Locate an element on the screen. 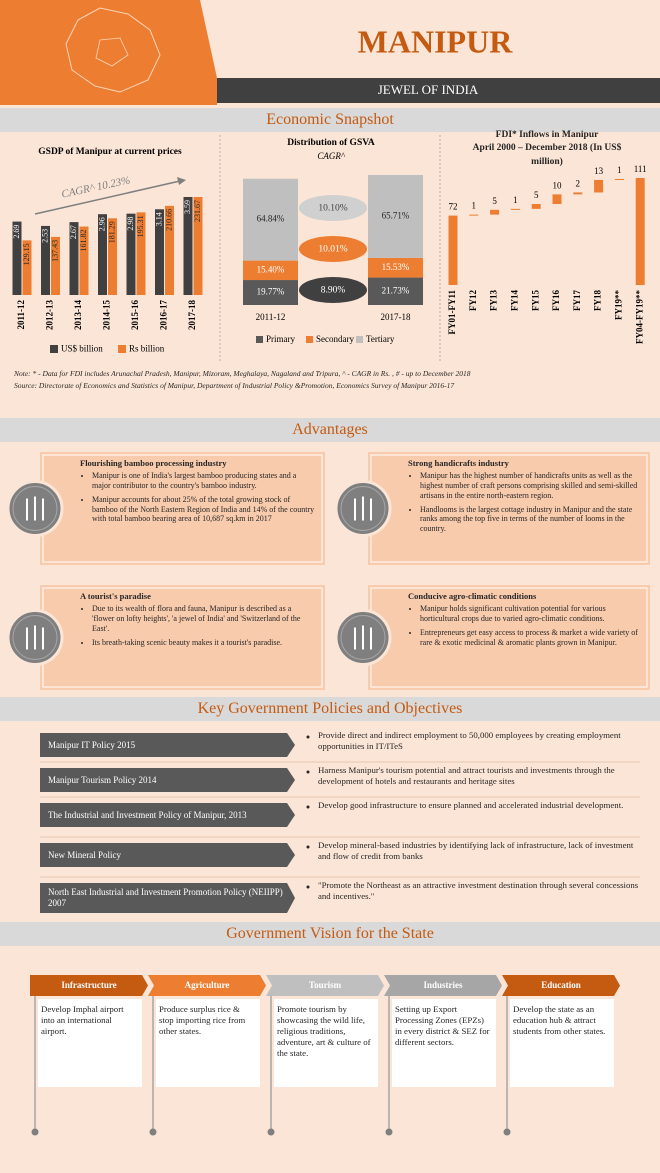 This screenshot has width=660, height=1173. chart-title: Distribution of GSVA is located at coordinates (331, 143).